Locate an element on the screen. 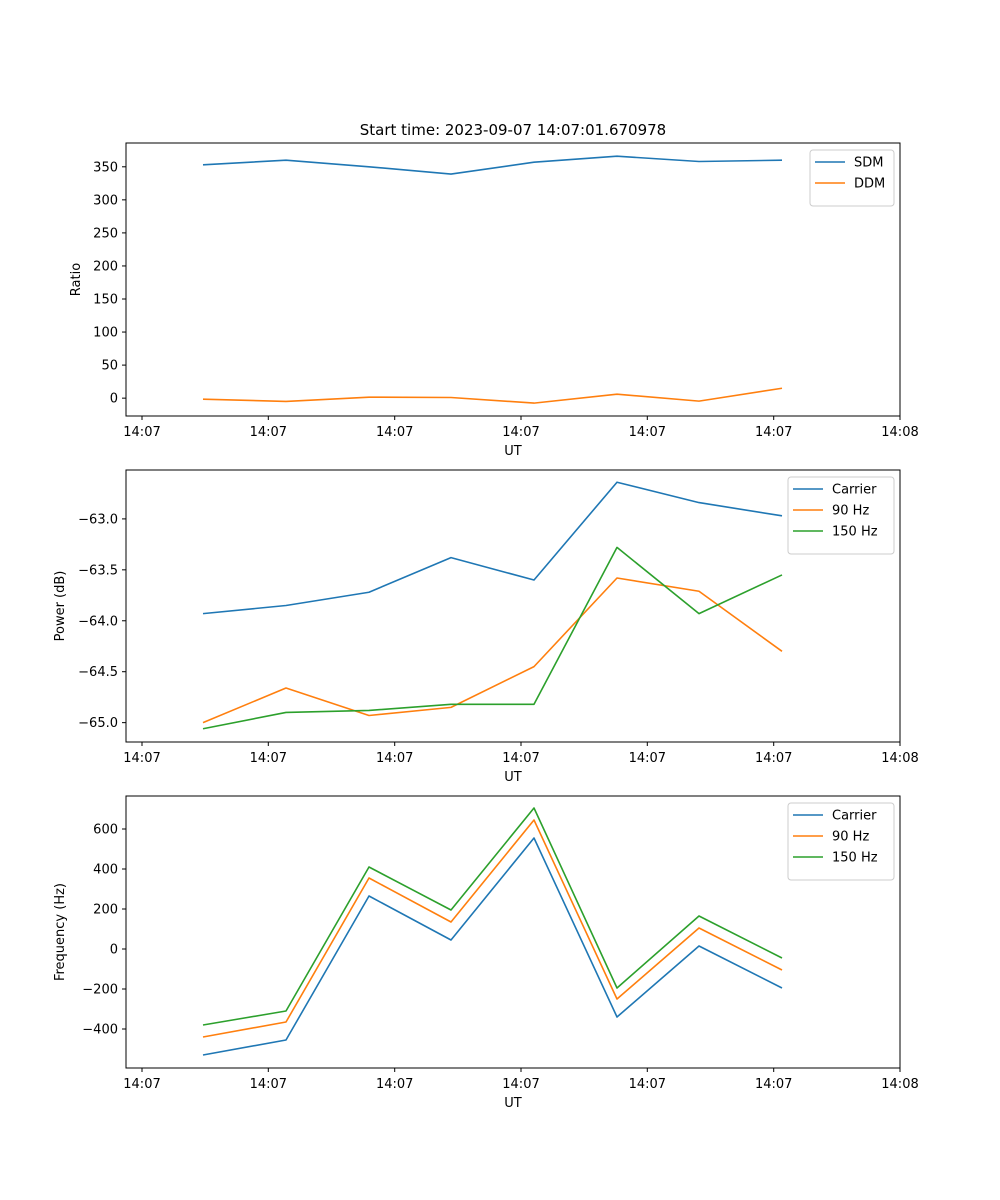 The width and height of the screenshot is (1000, 1200). chart-title: Start time: 2023-09-07 14:07:01.670978 is located at coordinates (513, 130).